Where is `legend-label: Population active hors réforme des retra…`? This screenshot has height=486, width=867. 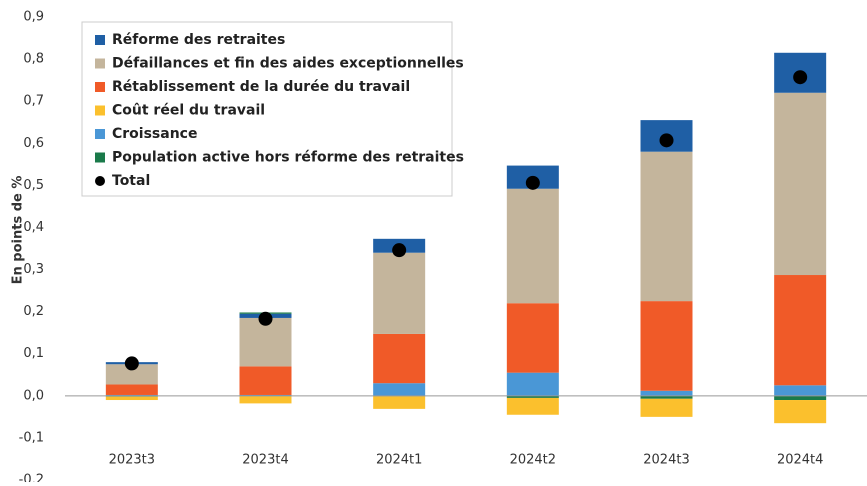 legend-label: Population active hors réforme des retra… is located at coordinates (288, 158).